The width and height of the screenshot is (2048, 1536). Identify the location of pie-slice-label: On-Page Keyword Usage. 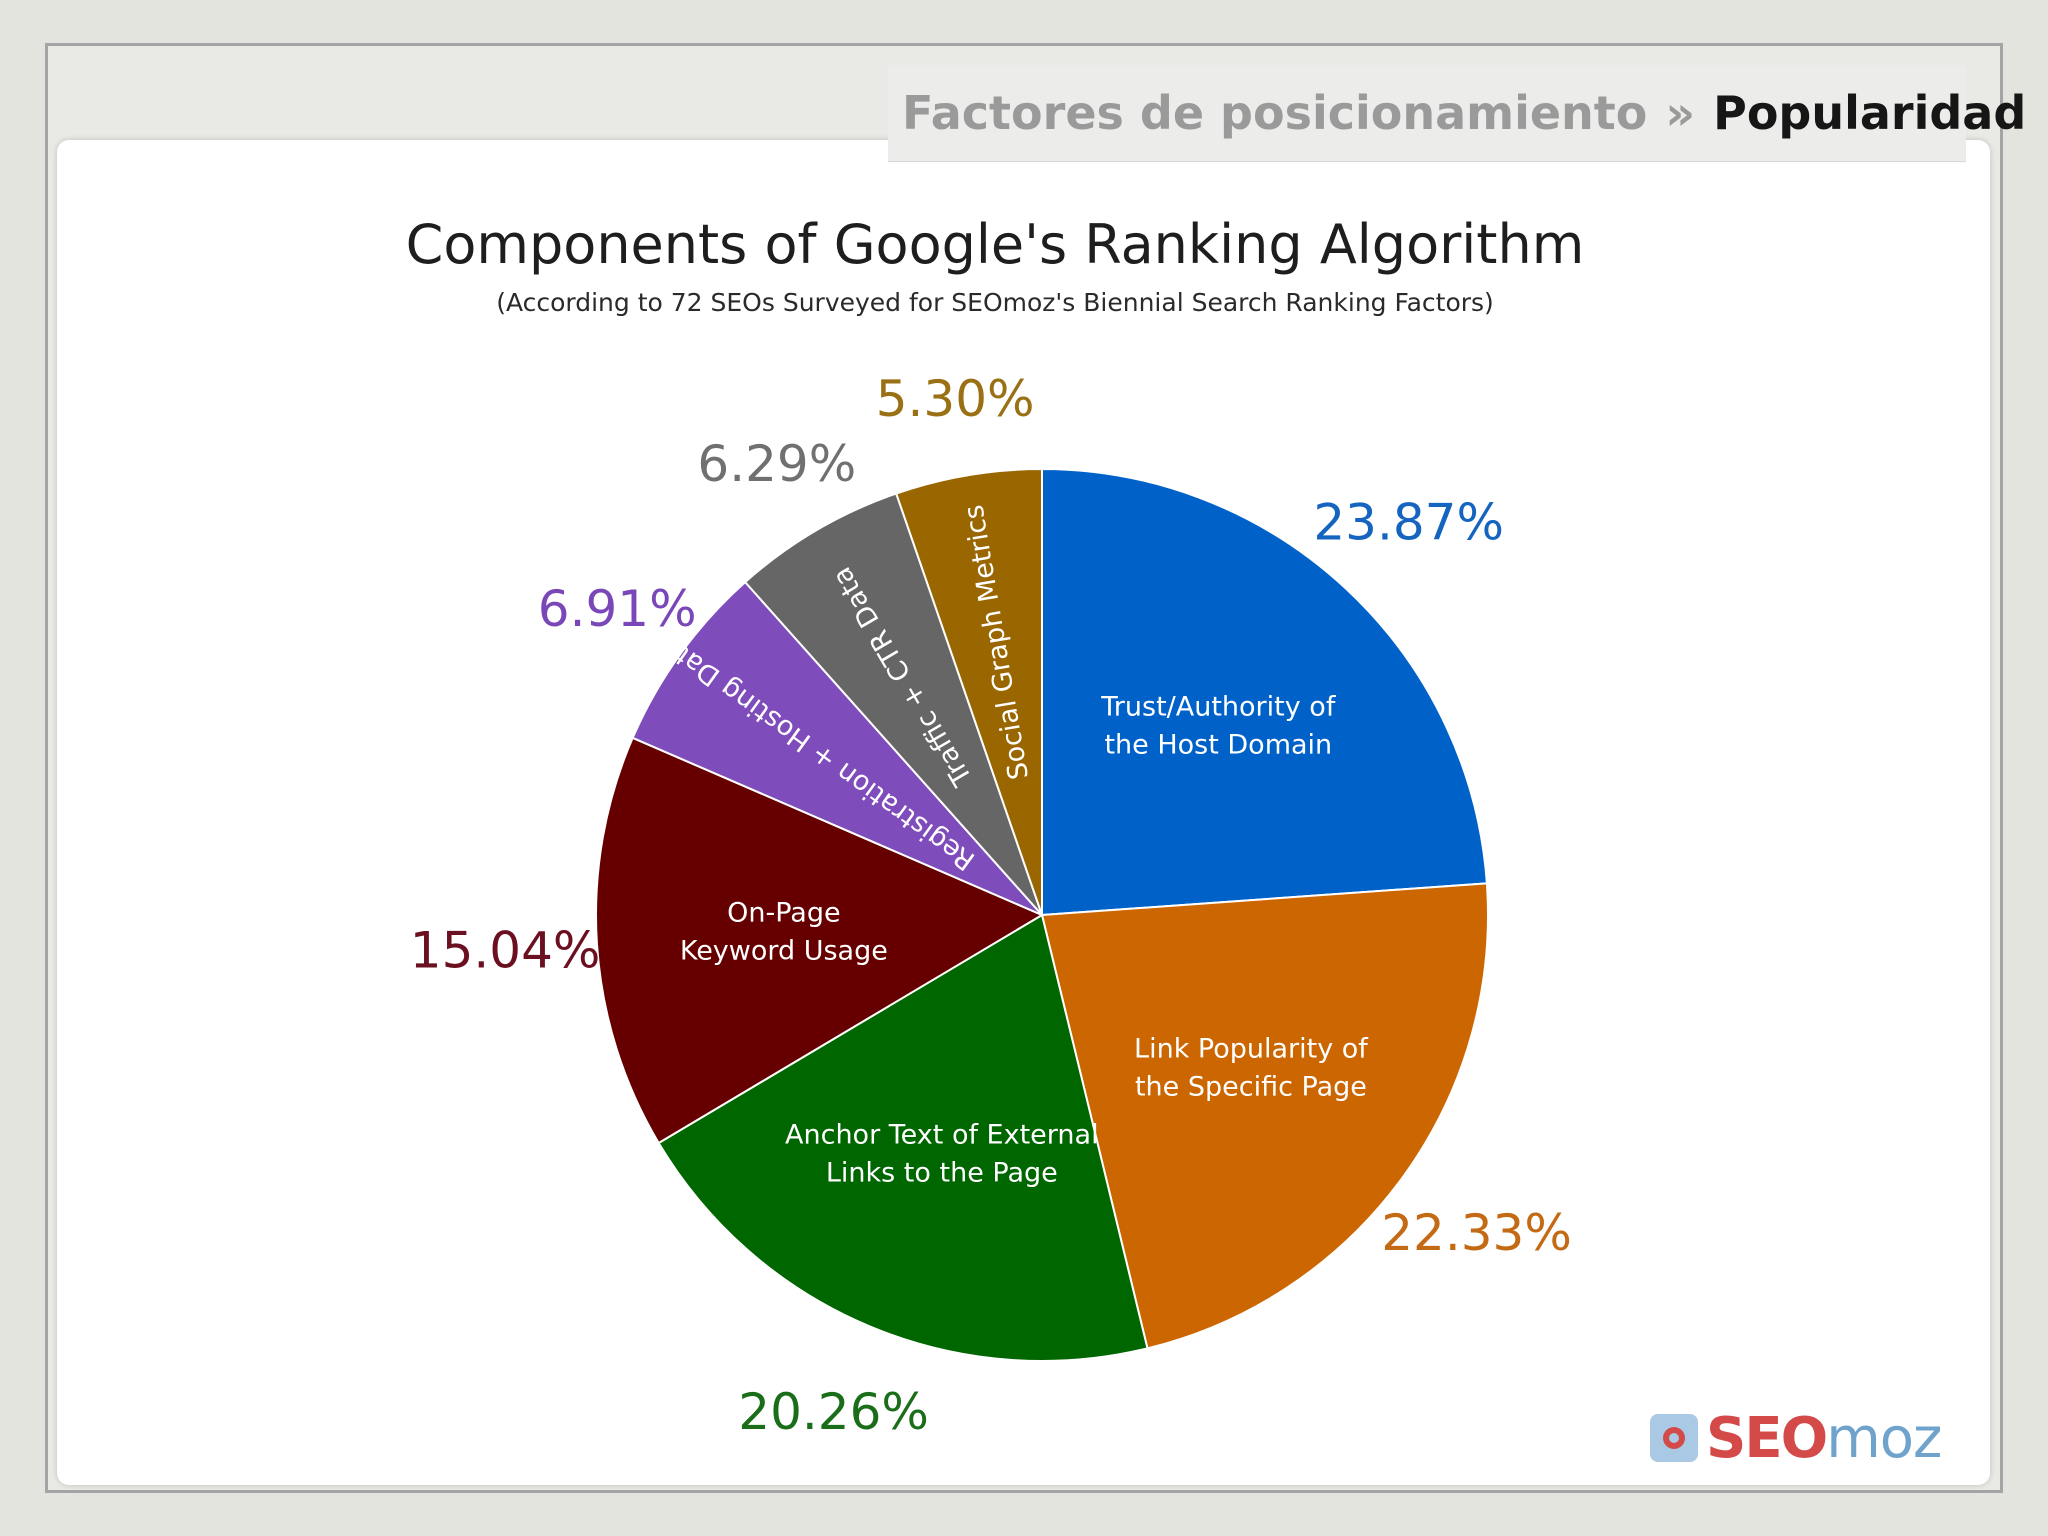
(784, 932).